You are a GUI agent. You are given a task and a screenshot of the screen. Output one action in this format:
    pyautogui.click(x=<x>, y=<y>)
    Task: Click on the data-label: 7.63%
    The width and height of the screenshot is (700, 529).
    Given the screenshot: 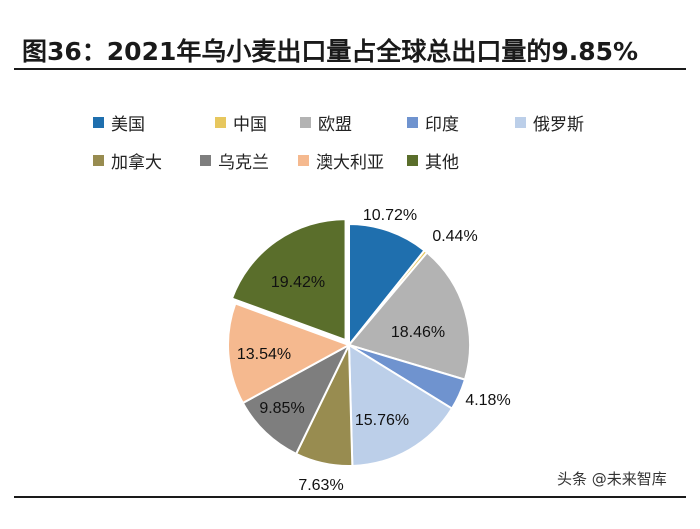 What is the action you would take?
    pyautogui.click(x=320, y=485)
    